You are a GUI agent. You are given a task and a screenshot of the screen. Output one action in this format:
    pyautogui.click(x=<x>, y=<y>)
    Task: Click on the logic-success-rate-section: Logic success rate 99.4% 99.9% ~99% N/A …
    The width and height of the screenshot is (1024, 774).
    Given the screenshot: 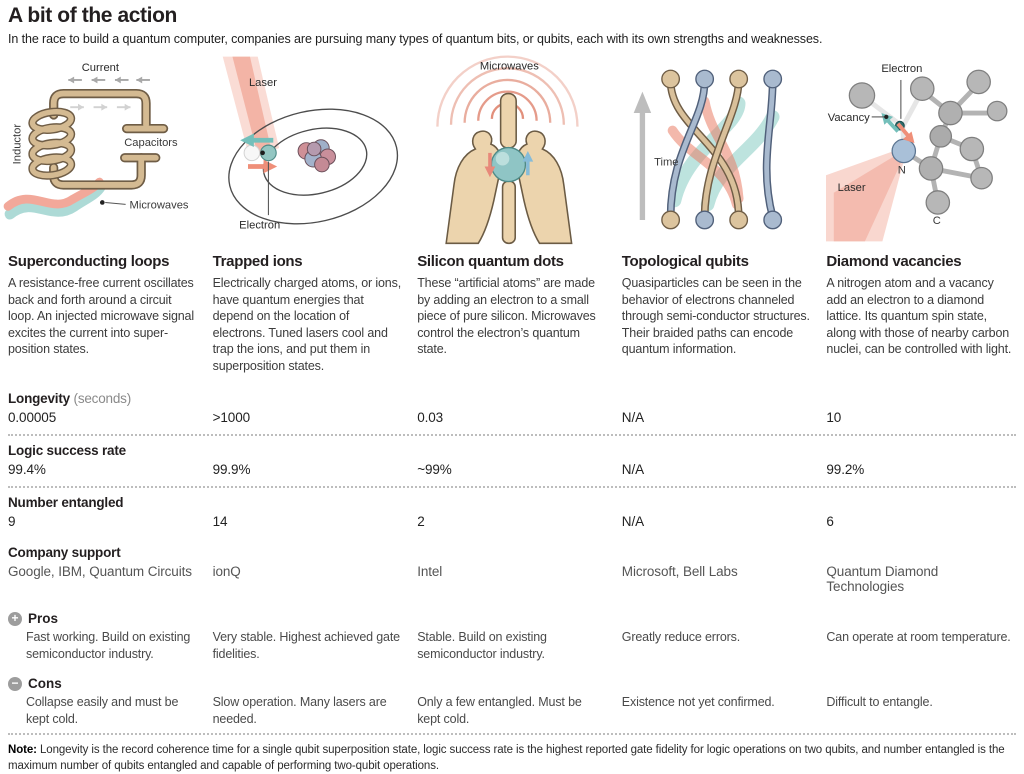 What is the action you would take?
    pyautogui.click(x=512, y=464)
    